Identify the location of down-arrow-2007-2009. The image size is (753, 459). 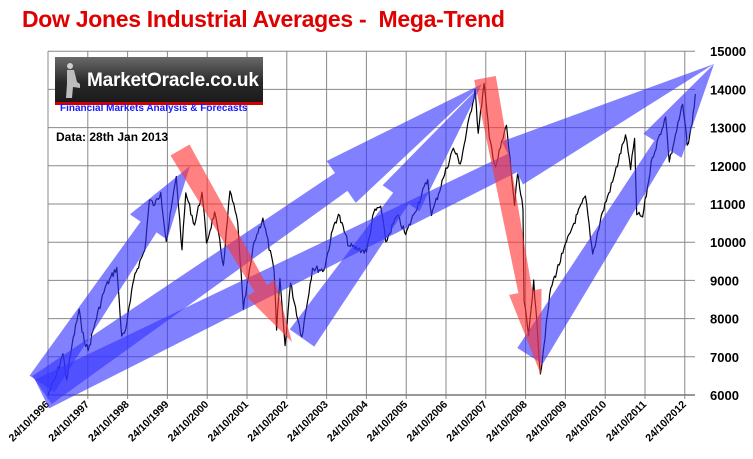
(508, 225).